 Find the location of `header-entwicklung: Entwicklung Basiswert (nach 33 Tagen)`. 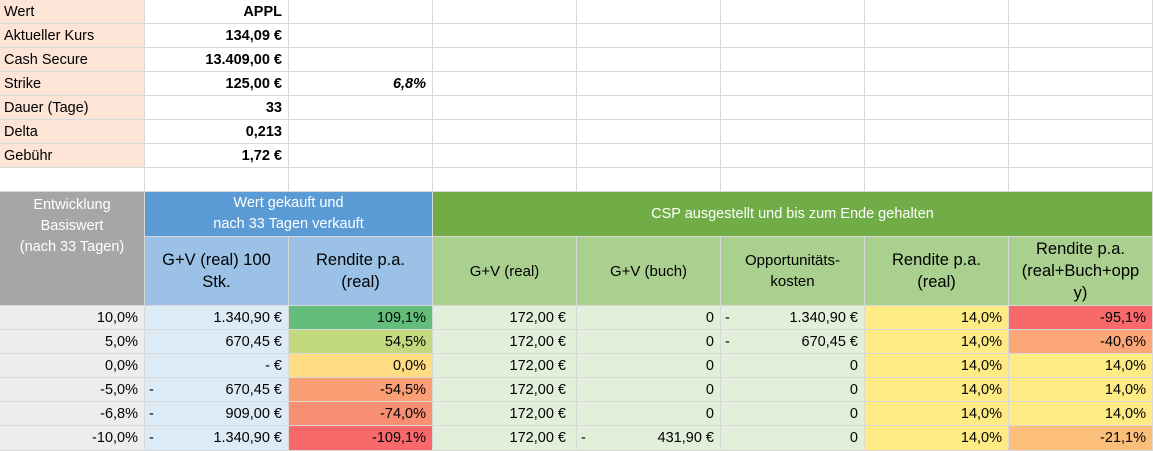

header-entwicklung: Entwicklung Basiswert (nach 33 Tagen) is located at coordinates (72, 249).